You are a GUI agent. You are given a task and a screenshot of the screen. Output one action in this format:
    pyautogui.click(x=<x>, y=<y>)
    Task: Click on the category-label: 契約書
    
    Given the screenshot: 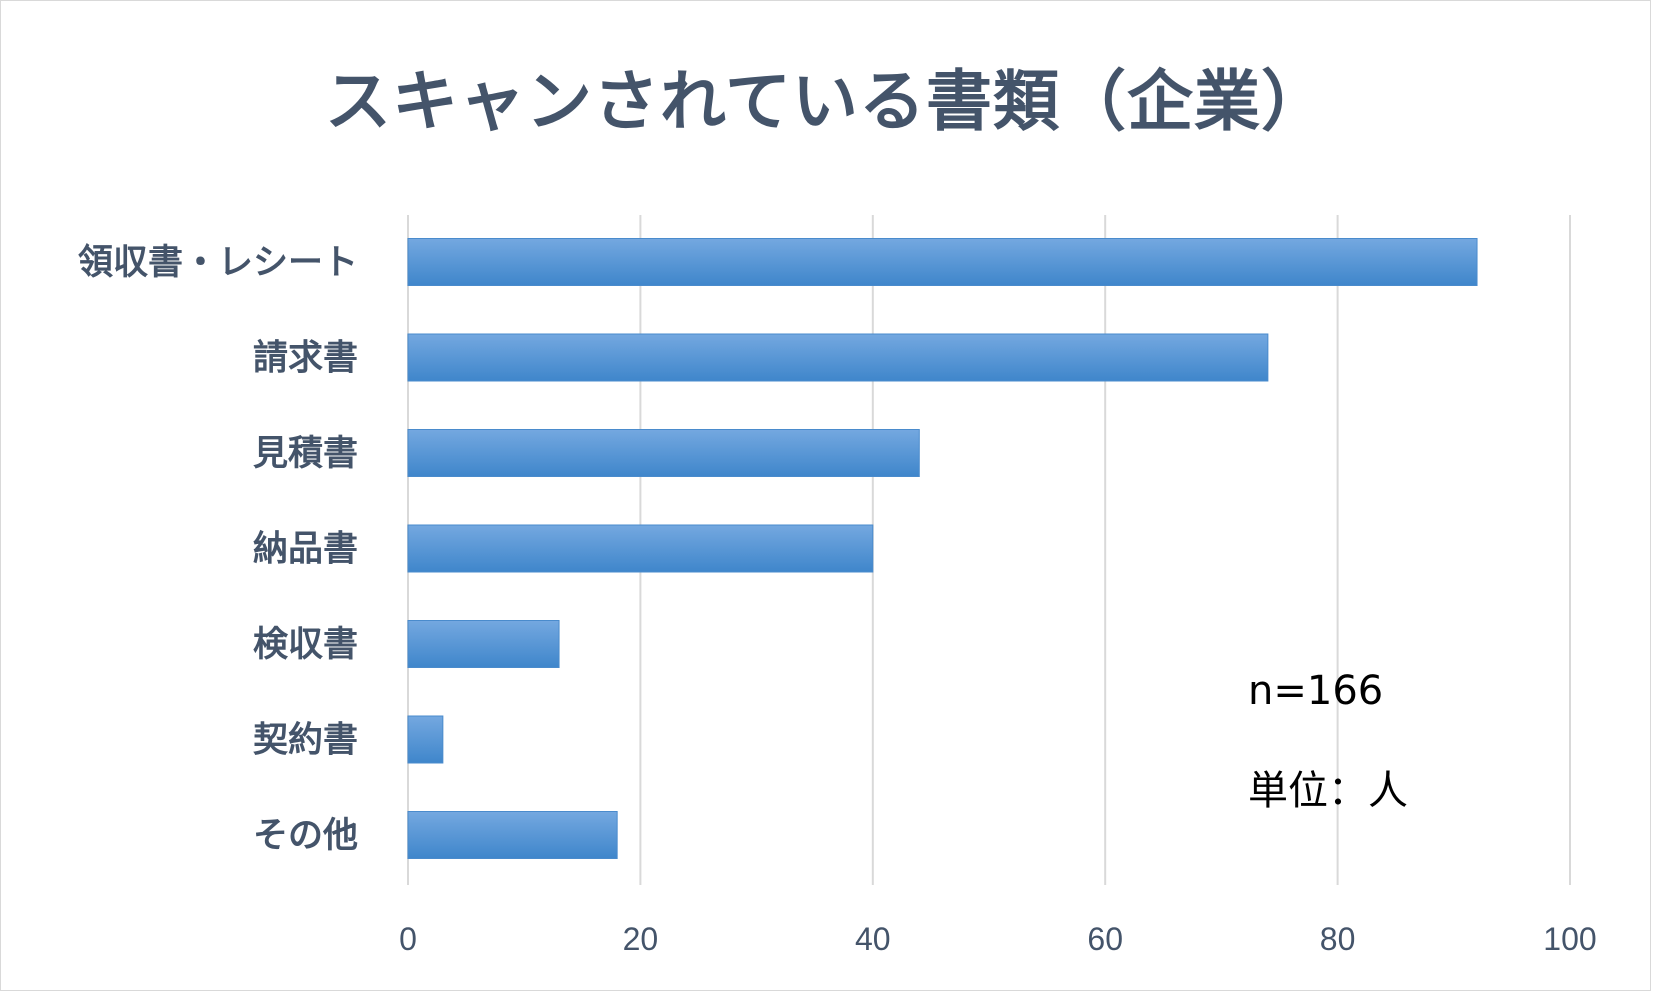 What is the action you would take?
    pyautogui.click(x=305, y=741)
    